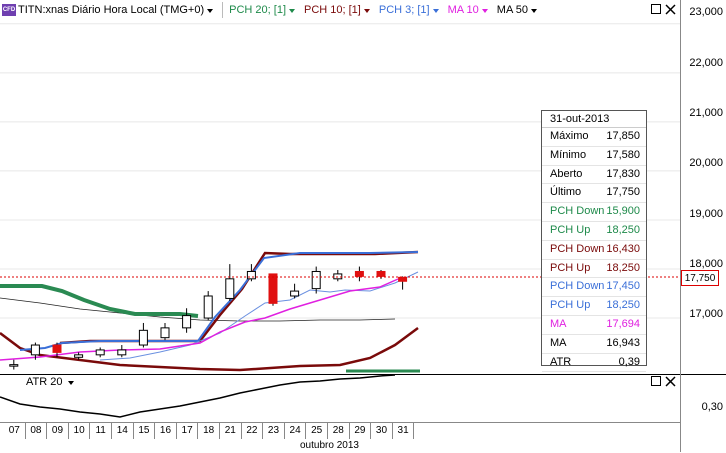 This screenshot has height=453, width=726. I want to click on data-window-row: Máximo 17,850, so click(594, 137).